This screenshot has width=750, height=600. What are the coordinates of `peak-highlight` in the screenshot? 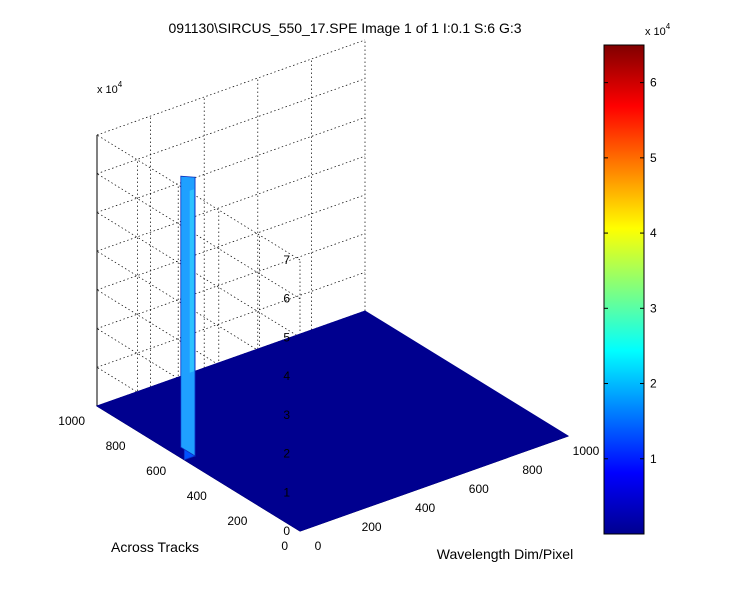 It's located at (191, 281).